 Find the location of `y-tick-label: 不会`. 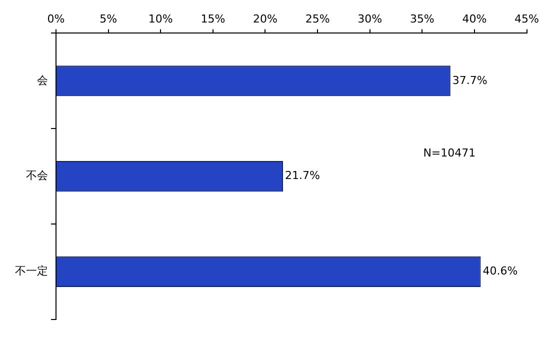

y-tick-label: 不会 is located at coordinates (37, 175).